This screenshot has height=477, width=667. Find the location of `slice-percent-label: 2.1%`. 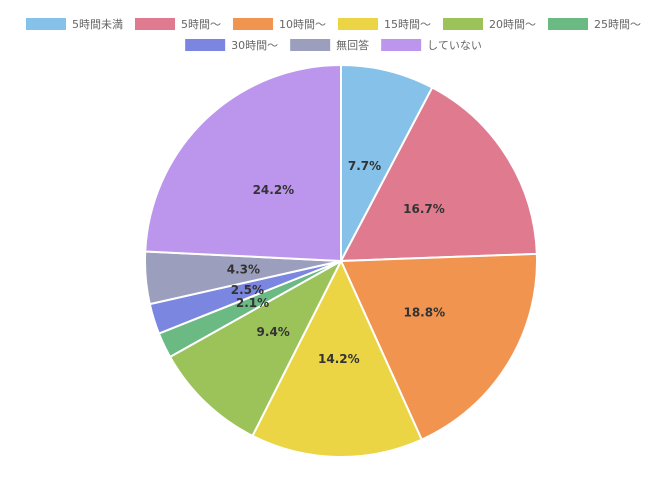

slice-percent-label: 2.1% is located at coordinates (252, 303).